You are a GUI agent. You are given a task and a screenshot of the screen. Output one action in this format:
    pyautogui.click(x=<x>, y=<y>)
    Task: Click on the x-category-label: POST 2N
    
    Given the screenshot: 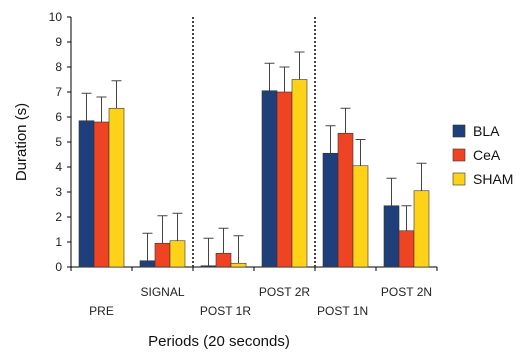 What is the action you would take?
    pyautogui.click(x=406, y=292)
    